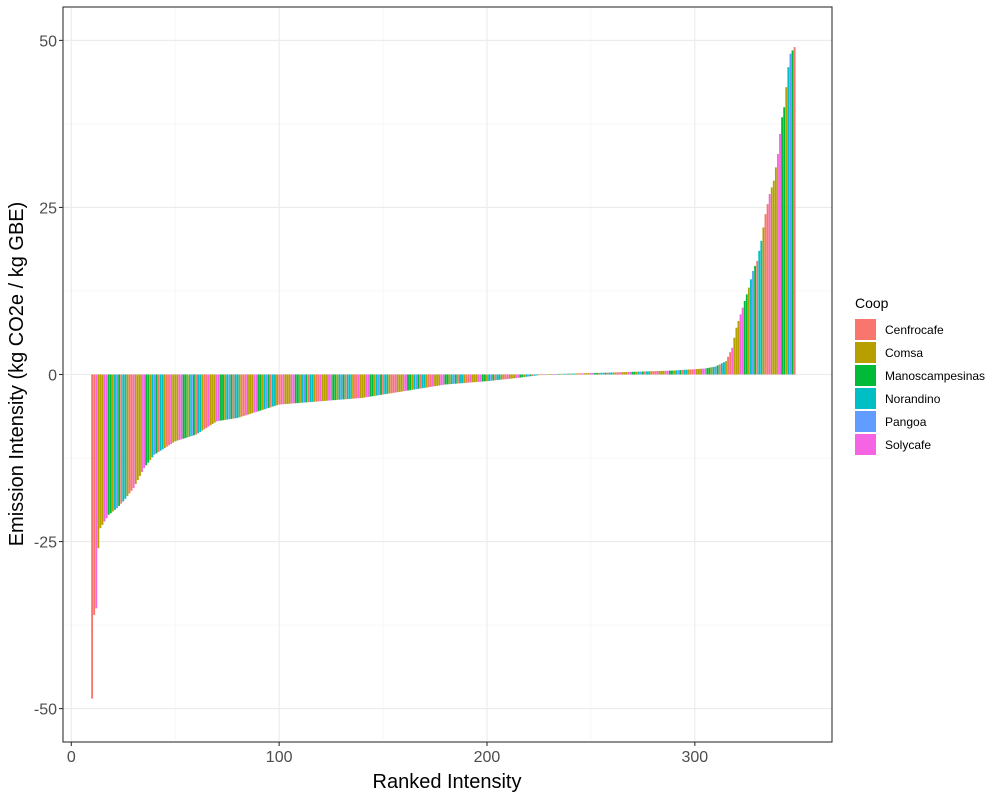  What do you see at coordinates (447, 782) in the screenshot?
I see `x-axis-title: Ranked Intensity` at bounding box center [447, 782].